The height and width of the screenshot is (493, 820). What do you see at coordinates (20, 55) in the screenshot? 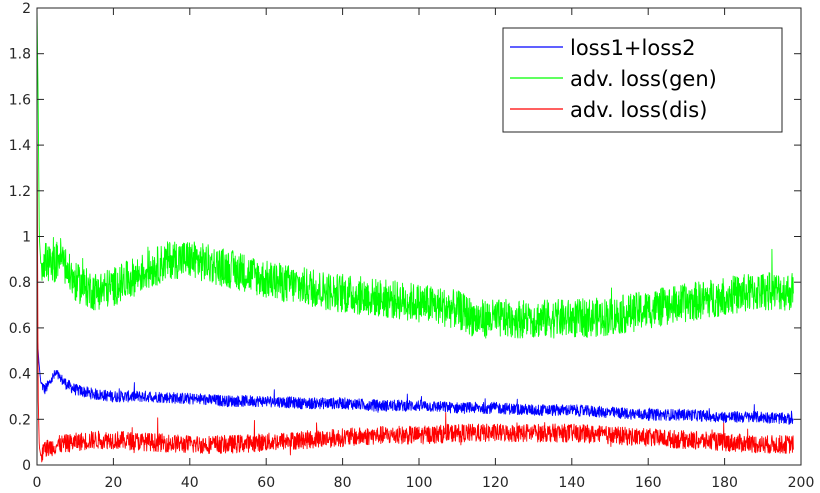
I see `y-tick-label: 1.8` at bounding box center [20, 55].